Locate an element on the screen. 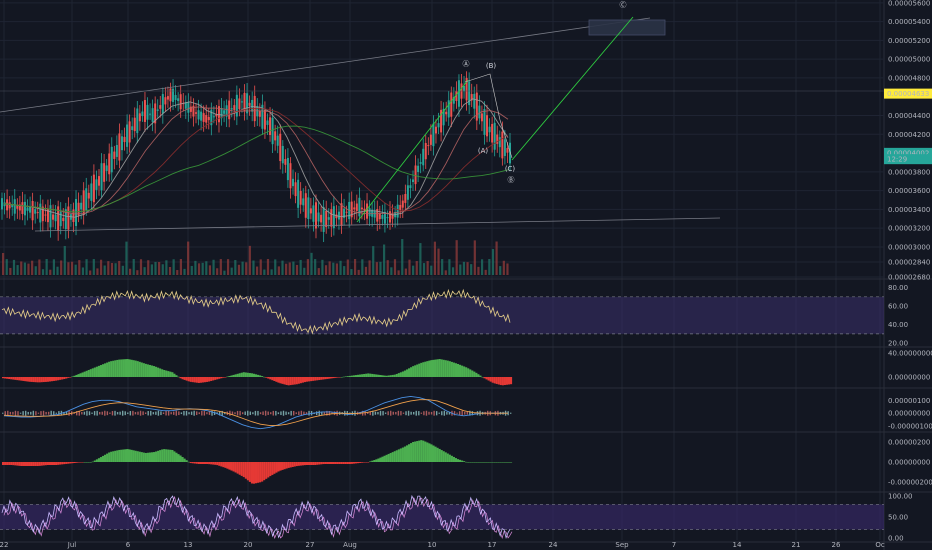 This screenshot has height=550, width=932. price-label-text: 12:29 is located at coordinates (897, 160).